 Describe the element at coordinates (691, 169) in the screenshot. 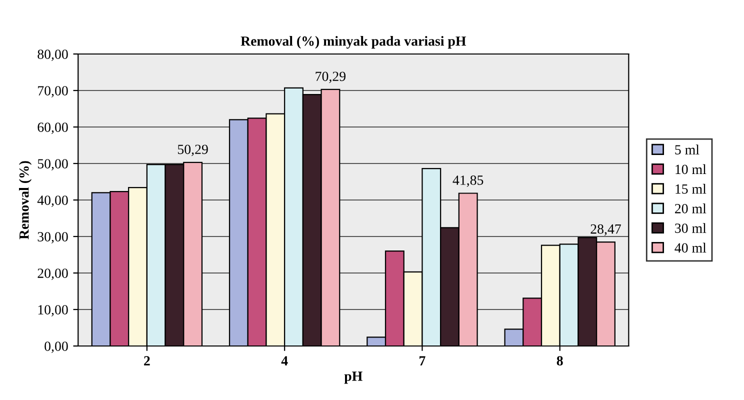

I see `legend-label: 10 ml` at that location.